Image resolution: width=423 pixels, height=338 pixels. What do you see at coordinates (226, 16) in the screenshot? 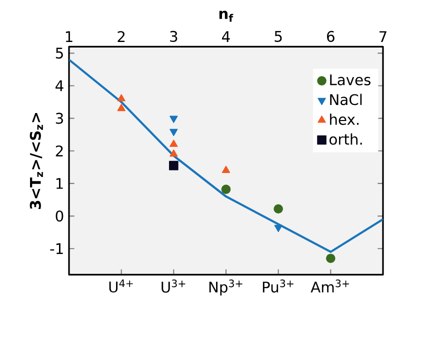
I see `x-axis-title: n$_{f}$` at bounding box center [226, 16].